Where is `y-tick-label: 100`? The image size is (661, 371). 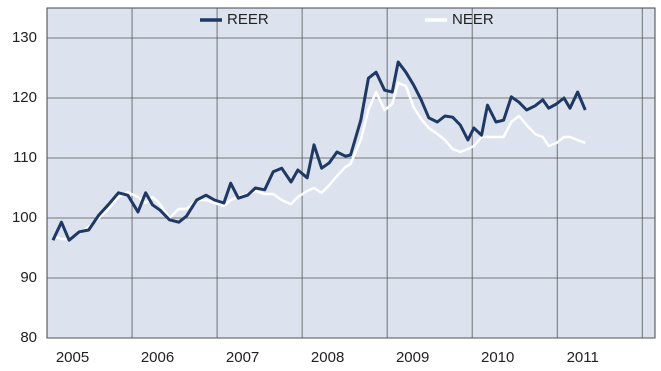 y-tick-label: 100 is located at coordinates (24, 217).